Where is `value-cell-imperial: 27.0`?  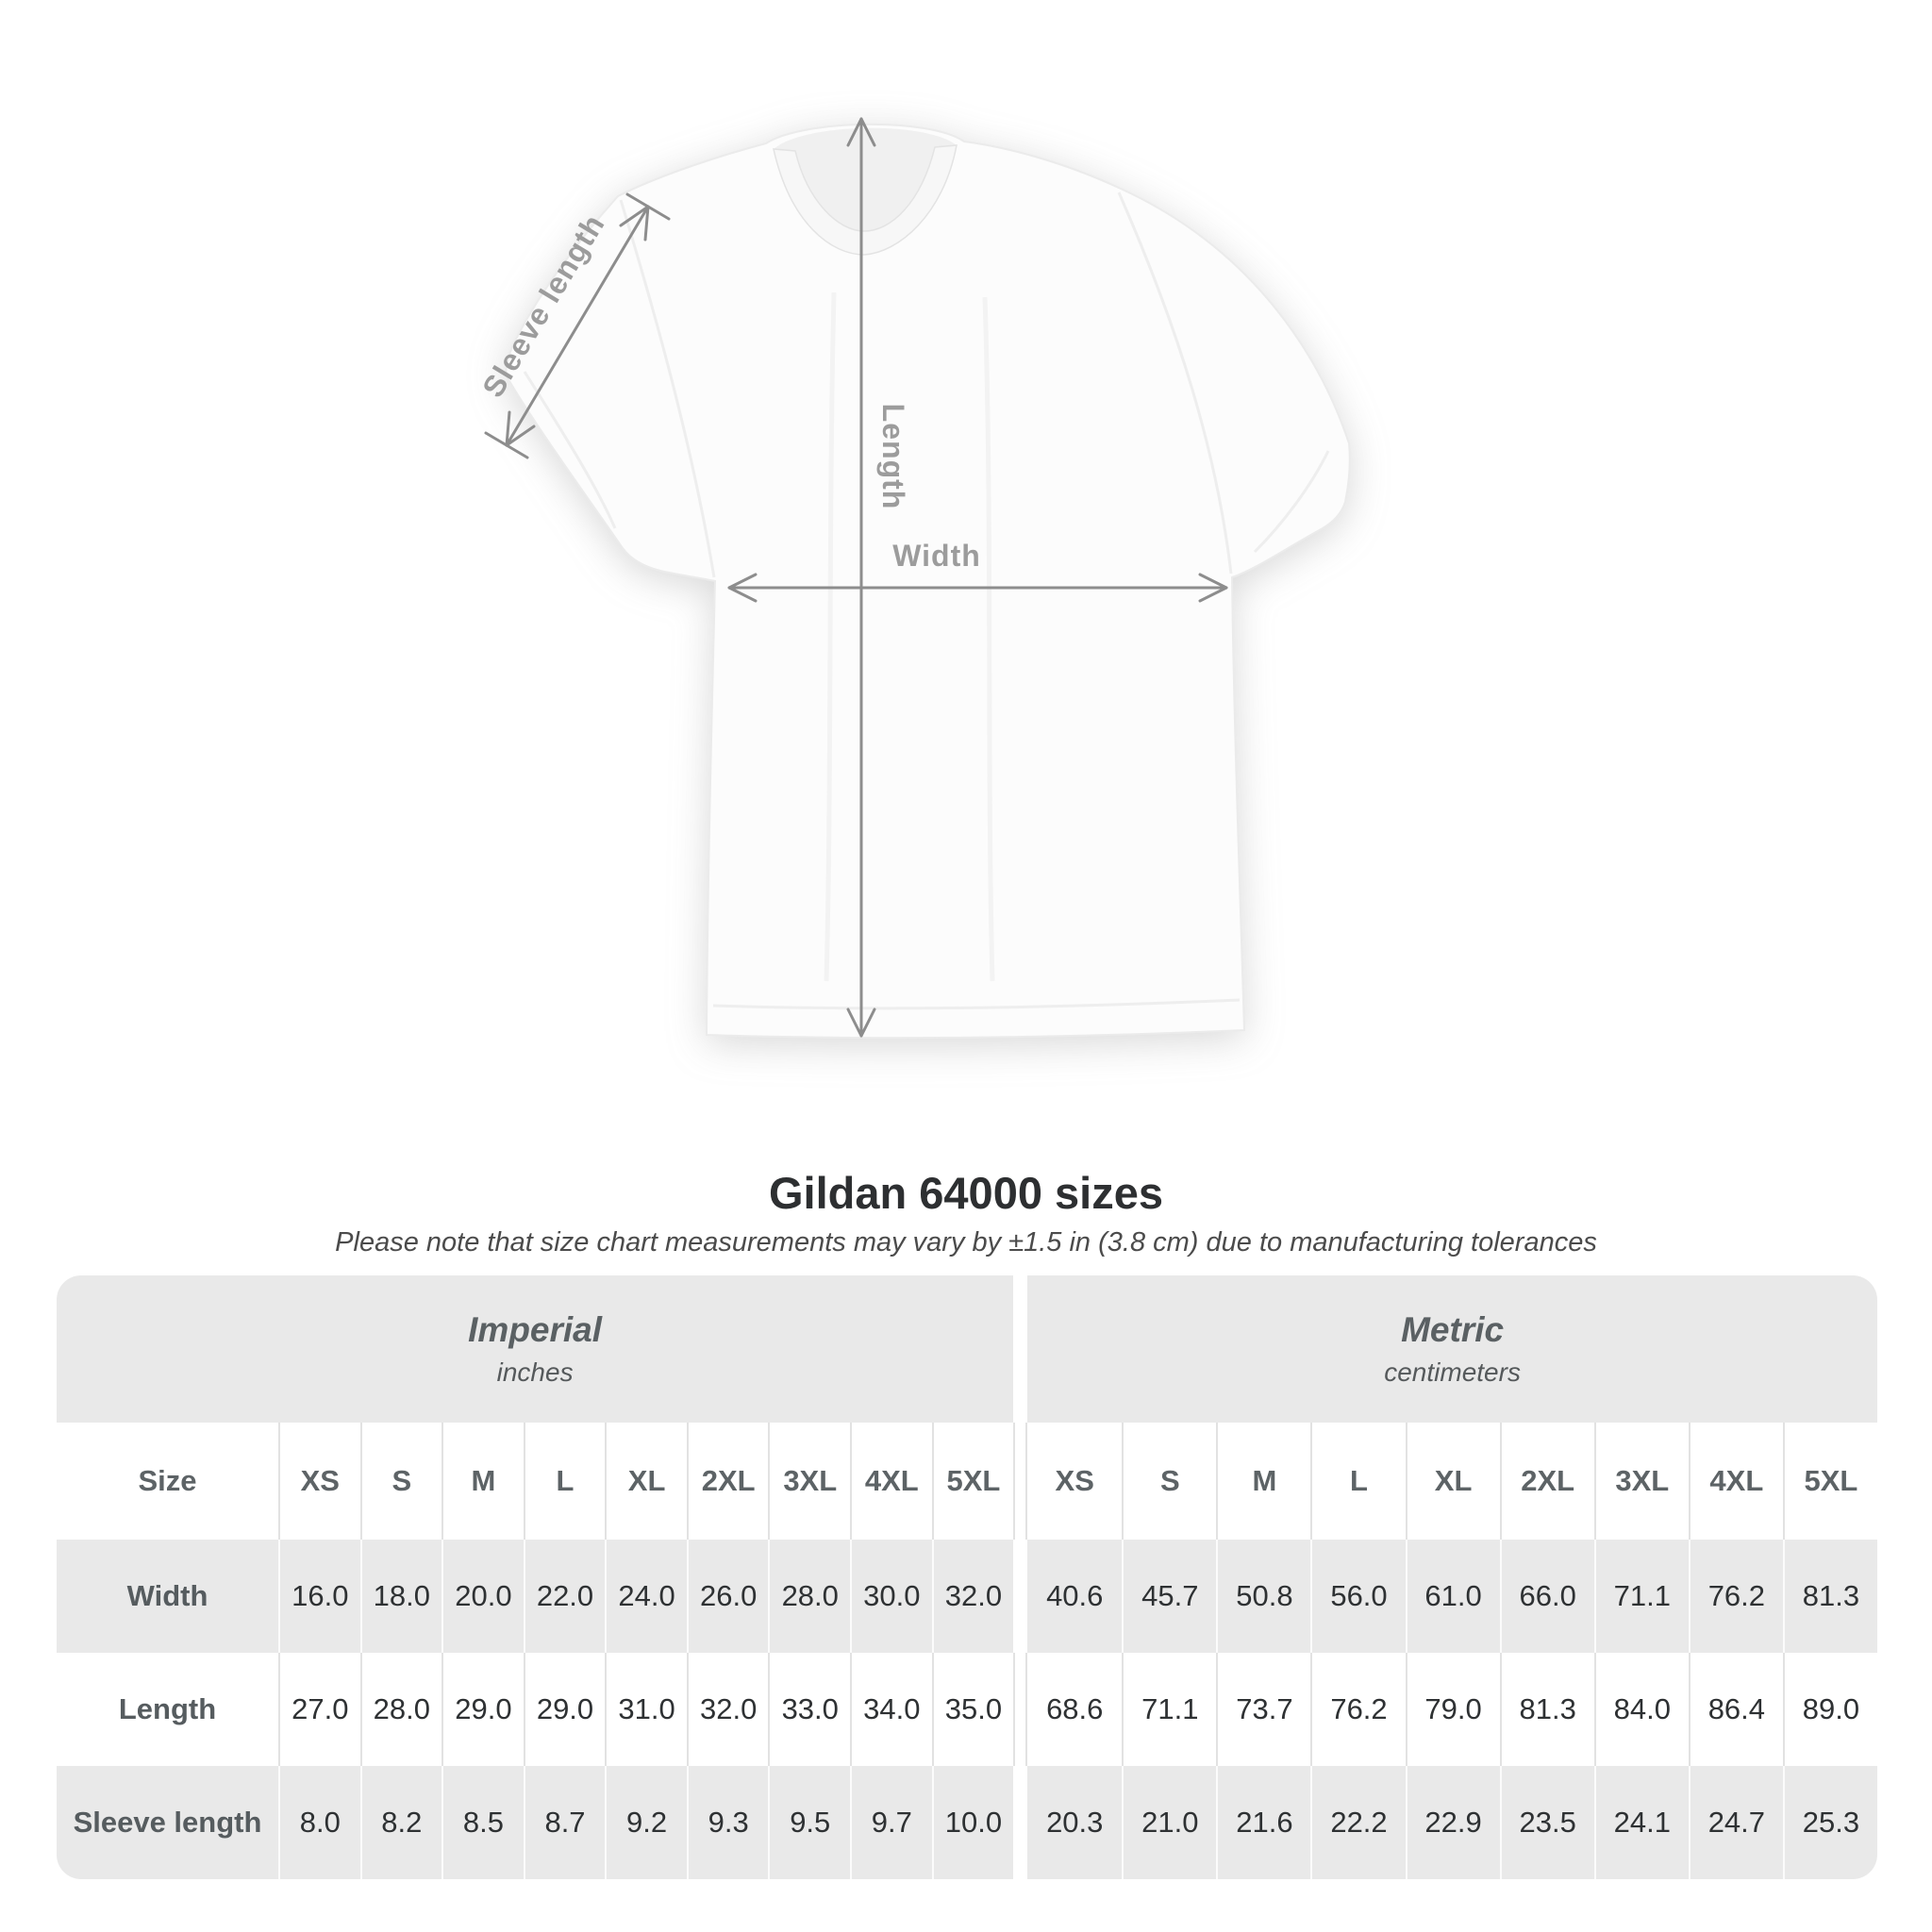 value-cell-imperial: 27.0 is located at coordinates (319, 1709).